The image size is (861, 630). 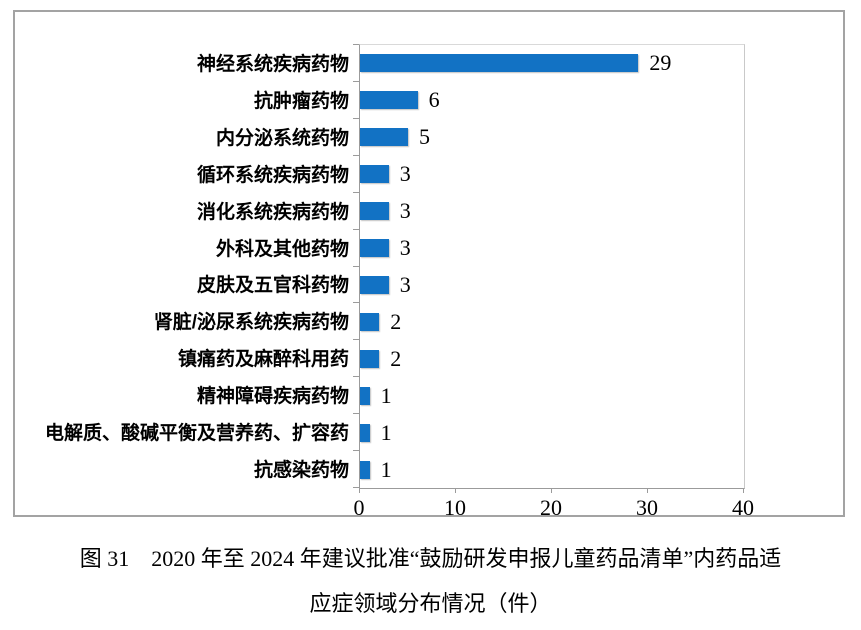 I want to click on category-label: 肾脏/泌尿系统疾病药物, so click(x=251, y=323).